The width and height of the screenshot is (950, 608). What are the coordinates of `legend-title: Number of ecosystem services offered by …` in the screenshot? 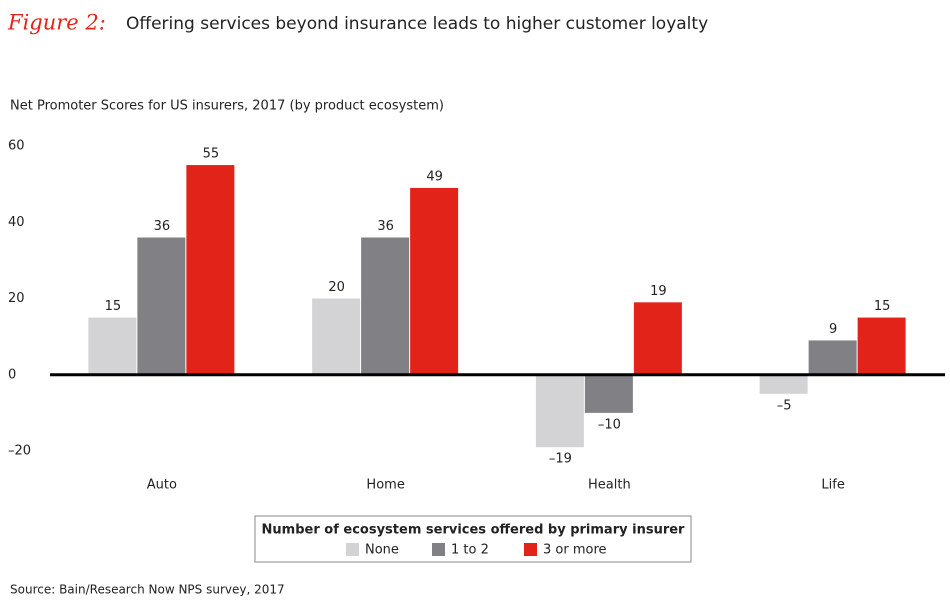 It's located at (474, 530).